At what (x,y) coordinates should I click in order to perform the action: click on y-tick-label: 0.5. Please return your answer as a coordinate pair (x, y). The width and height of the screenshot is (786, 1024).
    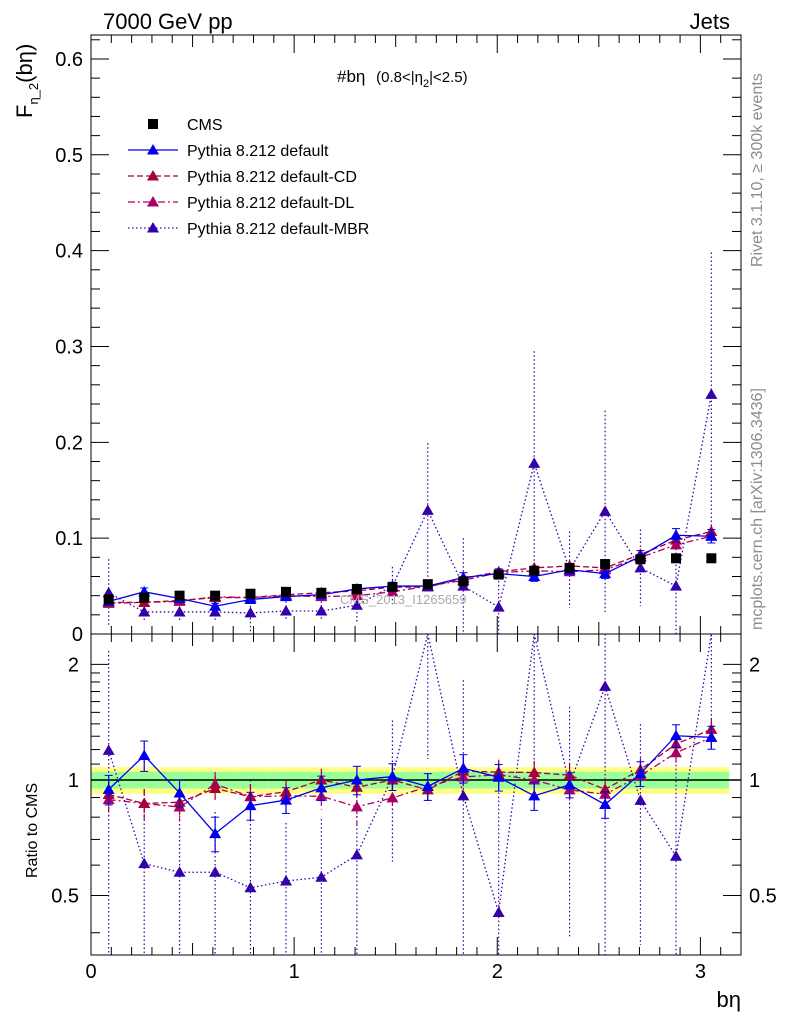
    Looking at the image, I should click on (69, 156).